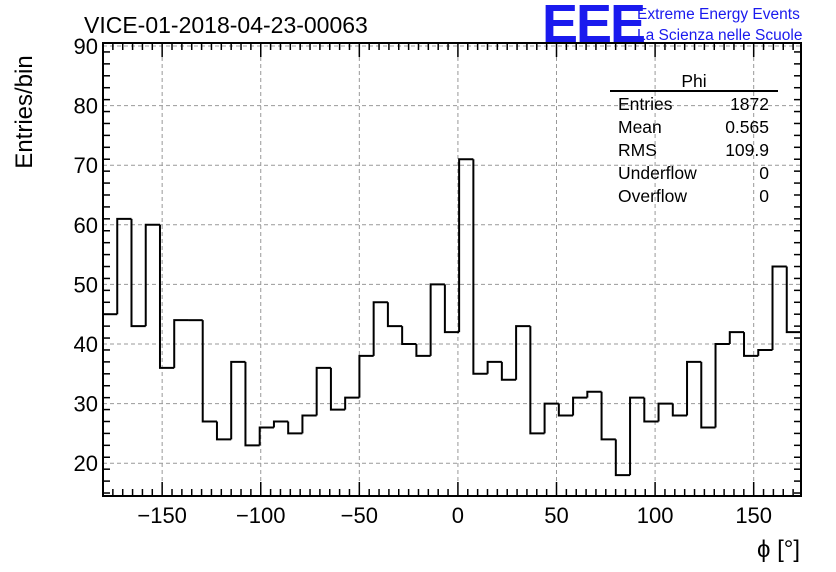 The image size is (836, 572). What do you see at coordinates (749, 104) in the screenshot?
I see `stats-value: 1872` at bounding box center [749, 104].